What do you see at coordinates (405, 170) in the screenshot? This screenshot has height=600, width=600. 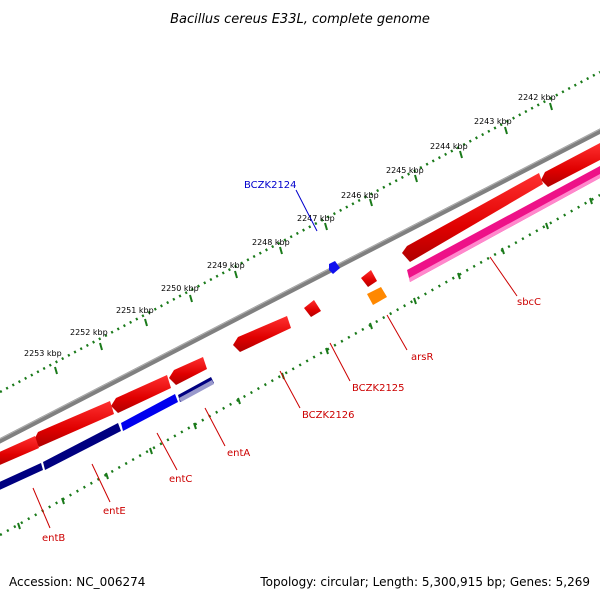 I see `kbp-label: 2245 kbp` at bounding box center [405, 170].